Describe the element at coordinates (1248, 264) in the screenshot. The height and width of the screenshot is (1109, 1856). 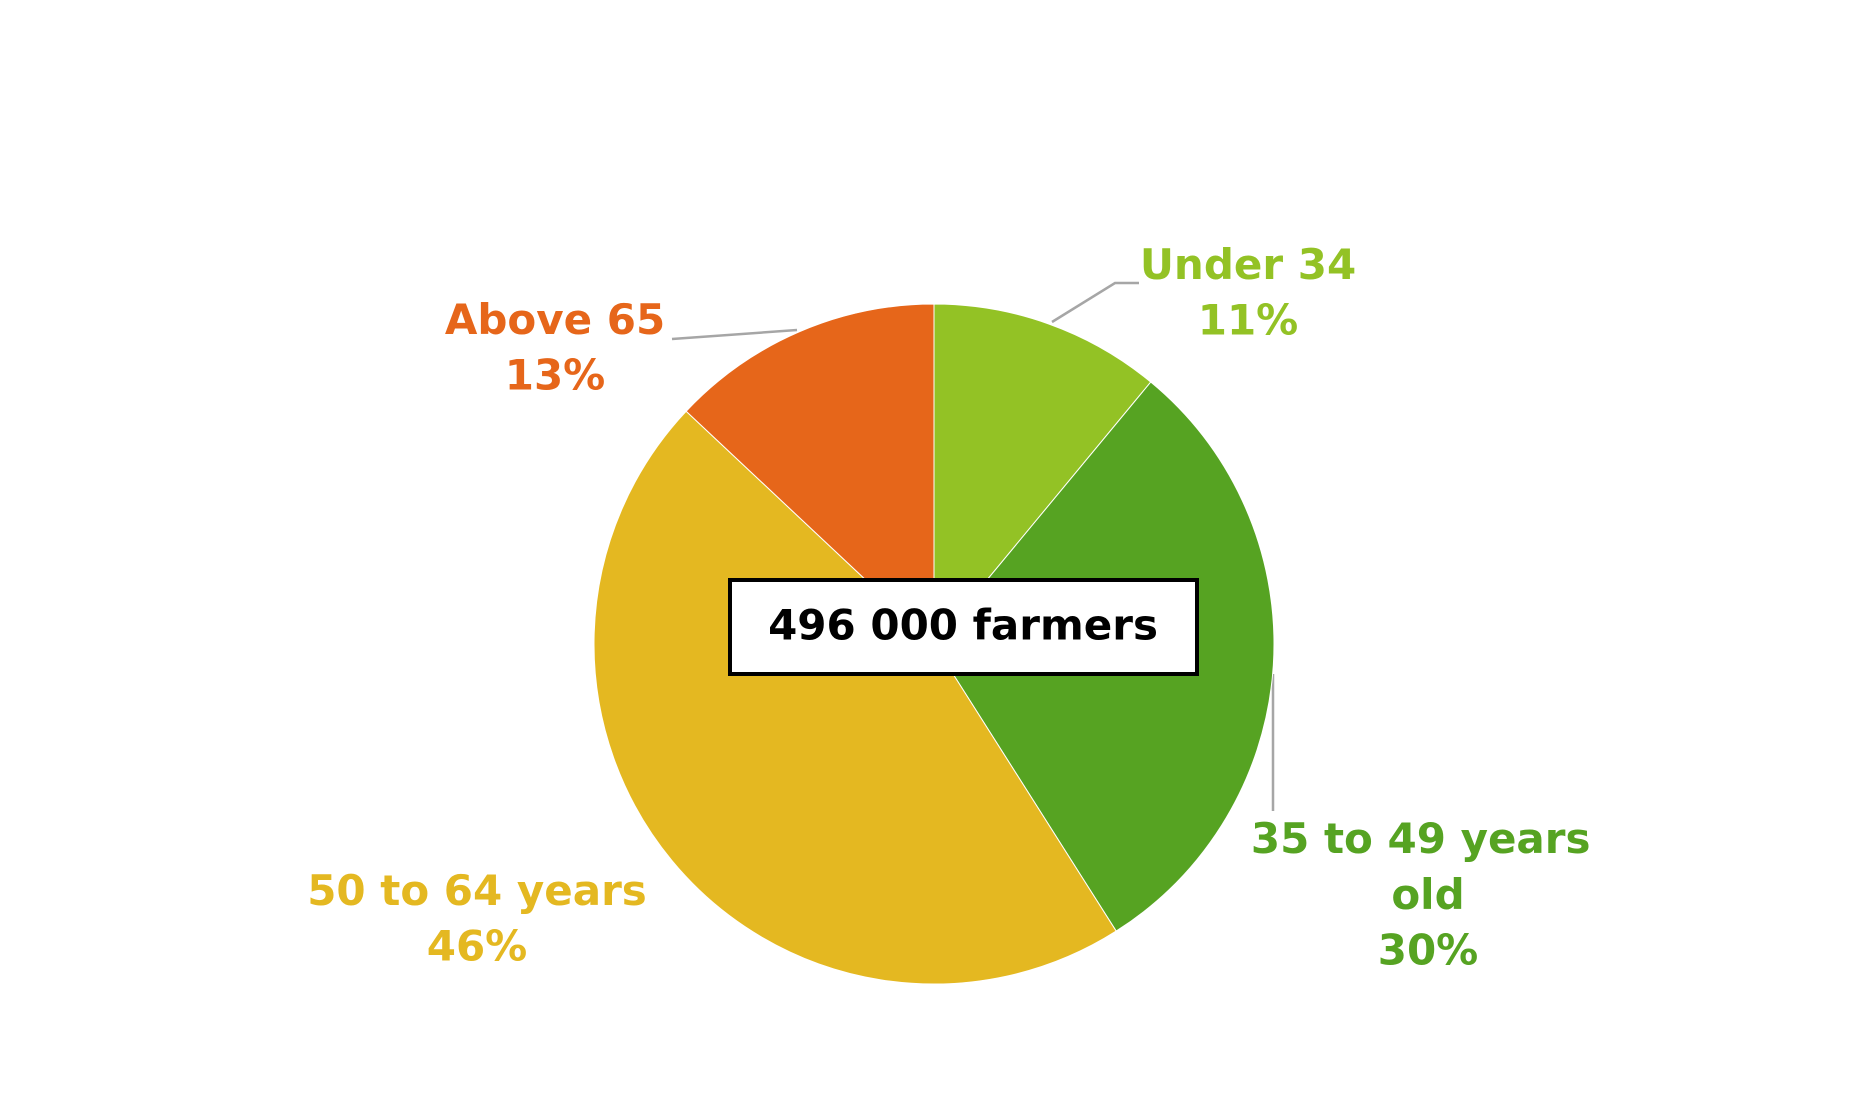
I see `slice-label: Under 34` at that location.